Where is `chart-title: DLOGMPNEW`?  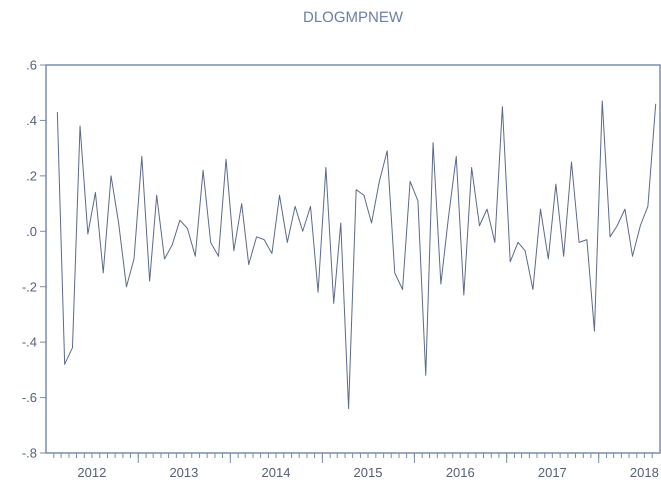
chart-title: DLOGMPNEW is located at coordinates (353, 17).